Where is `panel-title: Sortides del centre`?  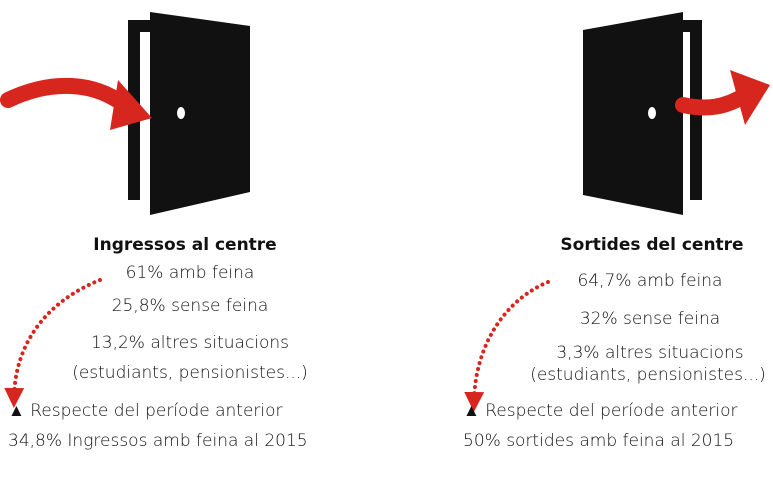 panel-title: Sortides del centre is located at coordinates (651, 245).